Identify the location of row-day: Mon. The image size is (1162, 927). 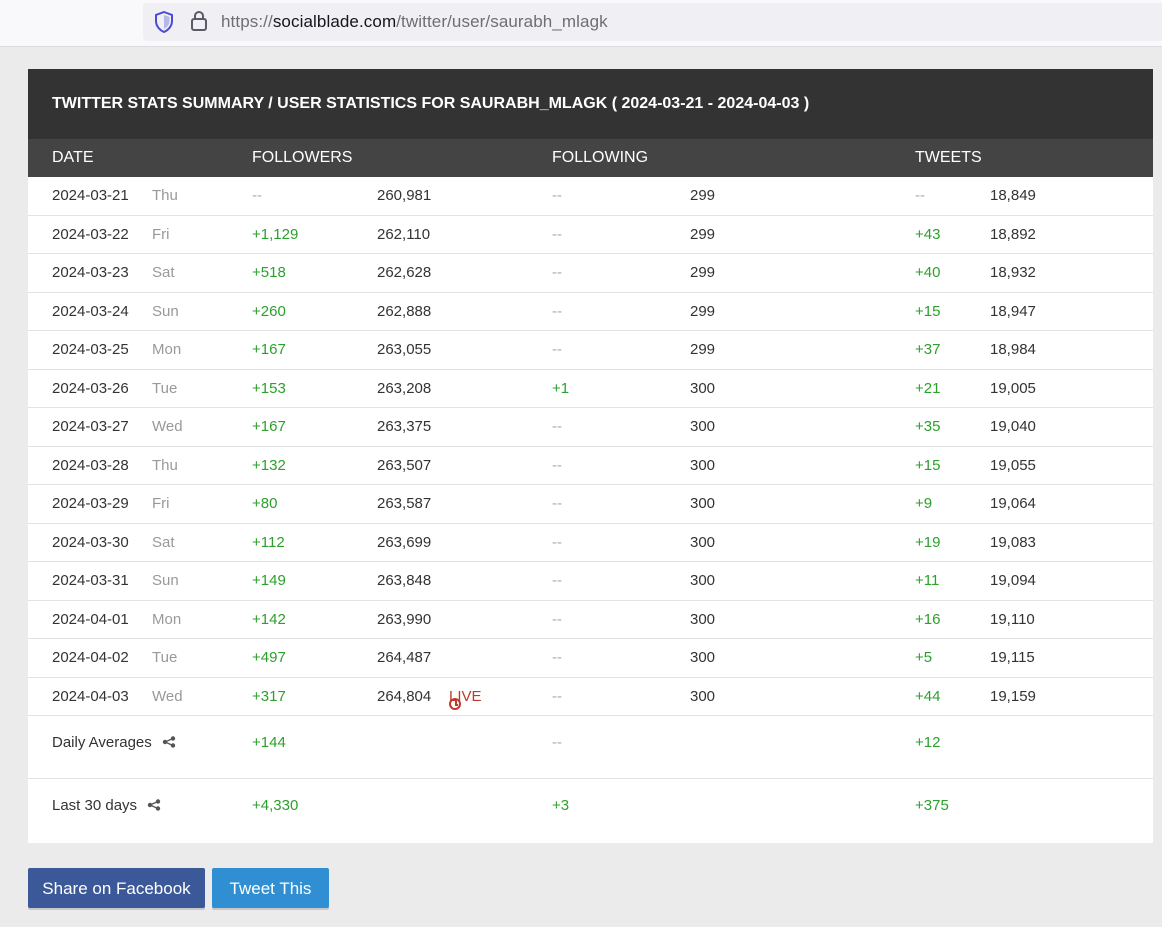
(167, 619).